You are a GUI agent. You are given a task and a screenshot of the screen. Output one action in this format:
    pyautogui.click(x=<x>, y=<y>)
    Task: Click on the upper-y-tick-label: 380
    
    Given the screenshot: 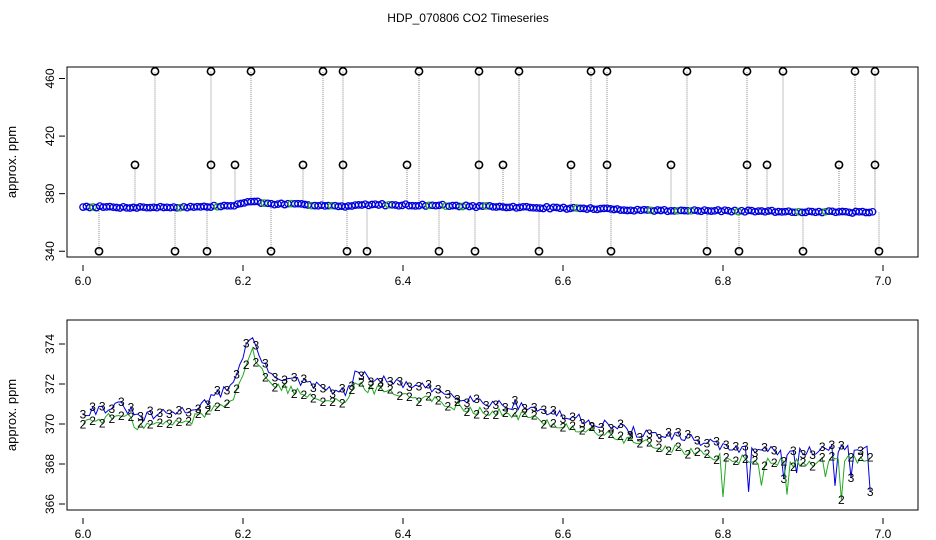 What is the action you would take?
    pyautogui.click(x=50, y=193)
    